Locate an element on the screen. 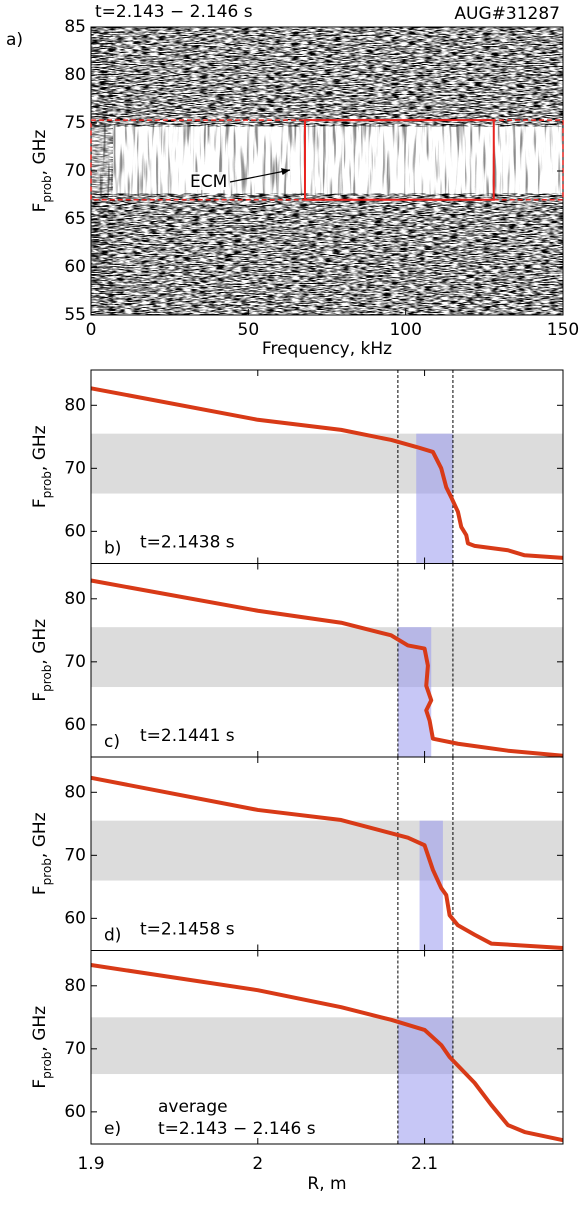 Image resolution: width=582 pixels, height=1226 pixels. panel: 60 70 80 c) t=2.1441 s is located at coordinates (314, 660).